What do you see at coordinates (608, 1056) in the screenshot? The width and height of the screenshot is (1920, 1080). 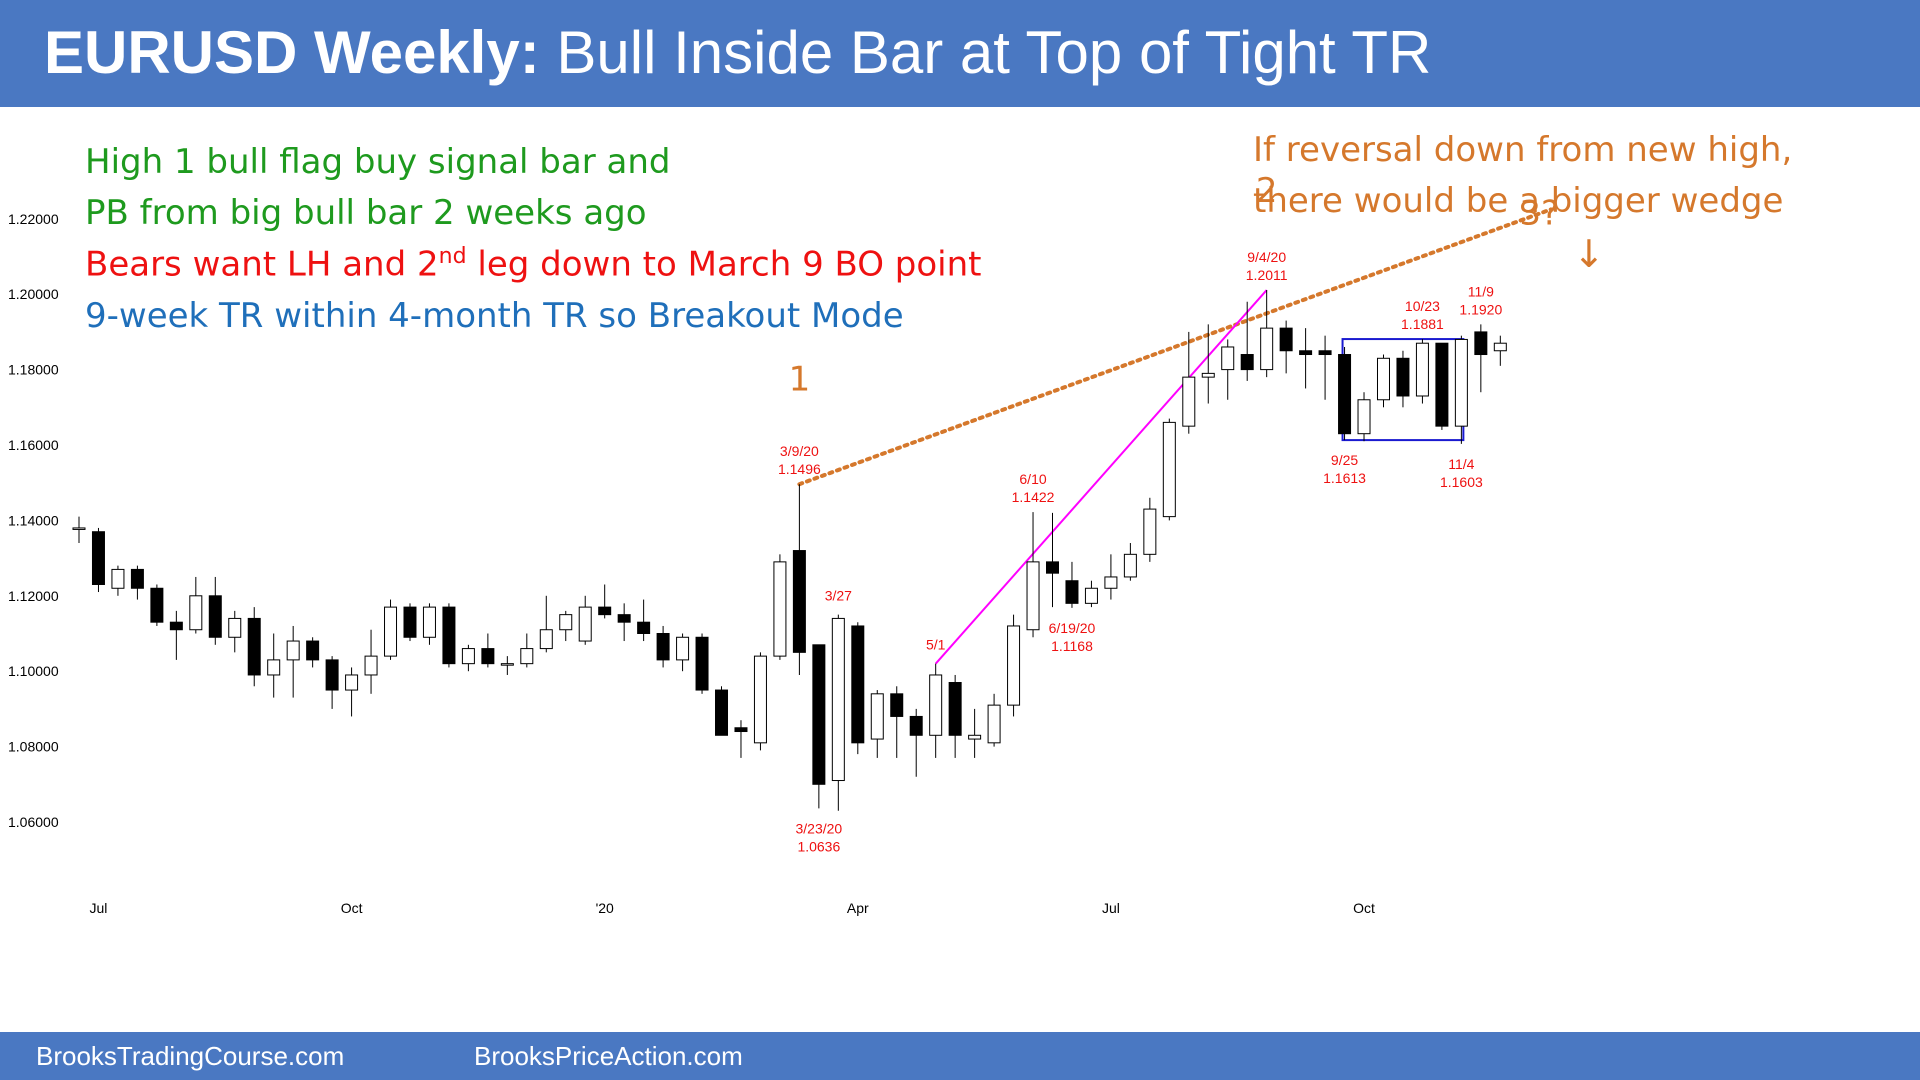 I see `footer-link-right: BrooksPriceAction.com` at bounding box center [608, 1056].